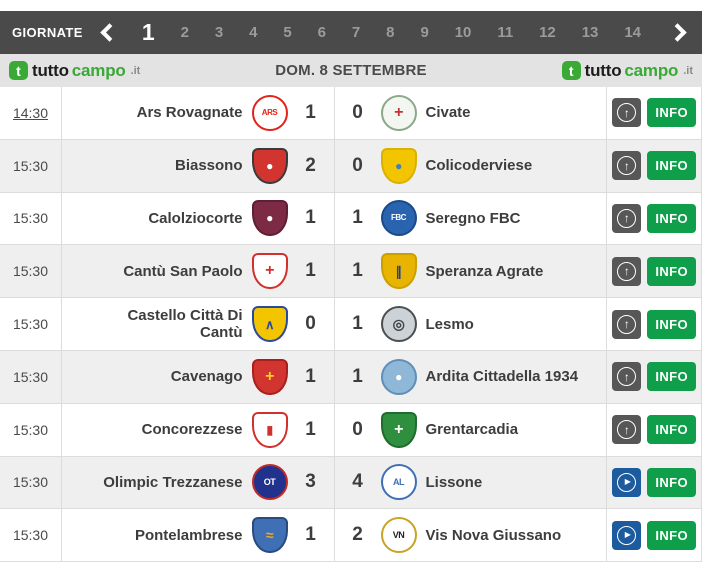 This screenshot has width=702, height=565. What do you see at coordinates (269, 112) in the screenshot?
I see `home-logo-glyph: ARS` at bounding box center [269, 112].